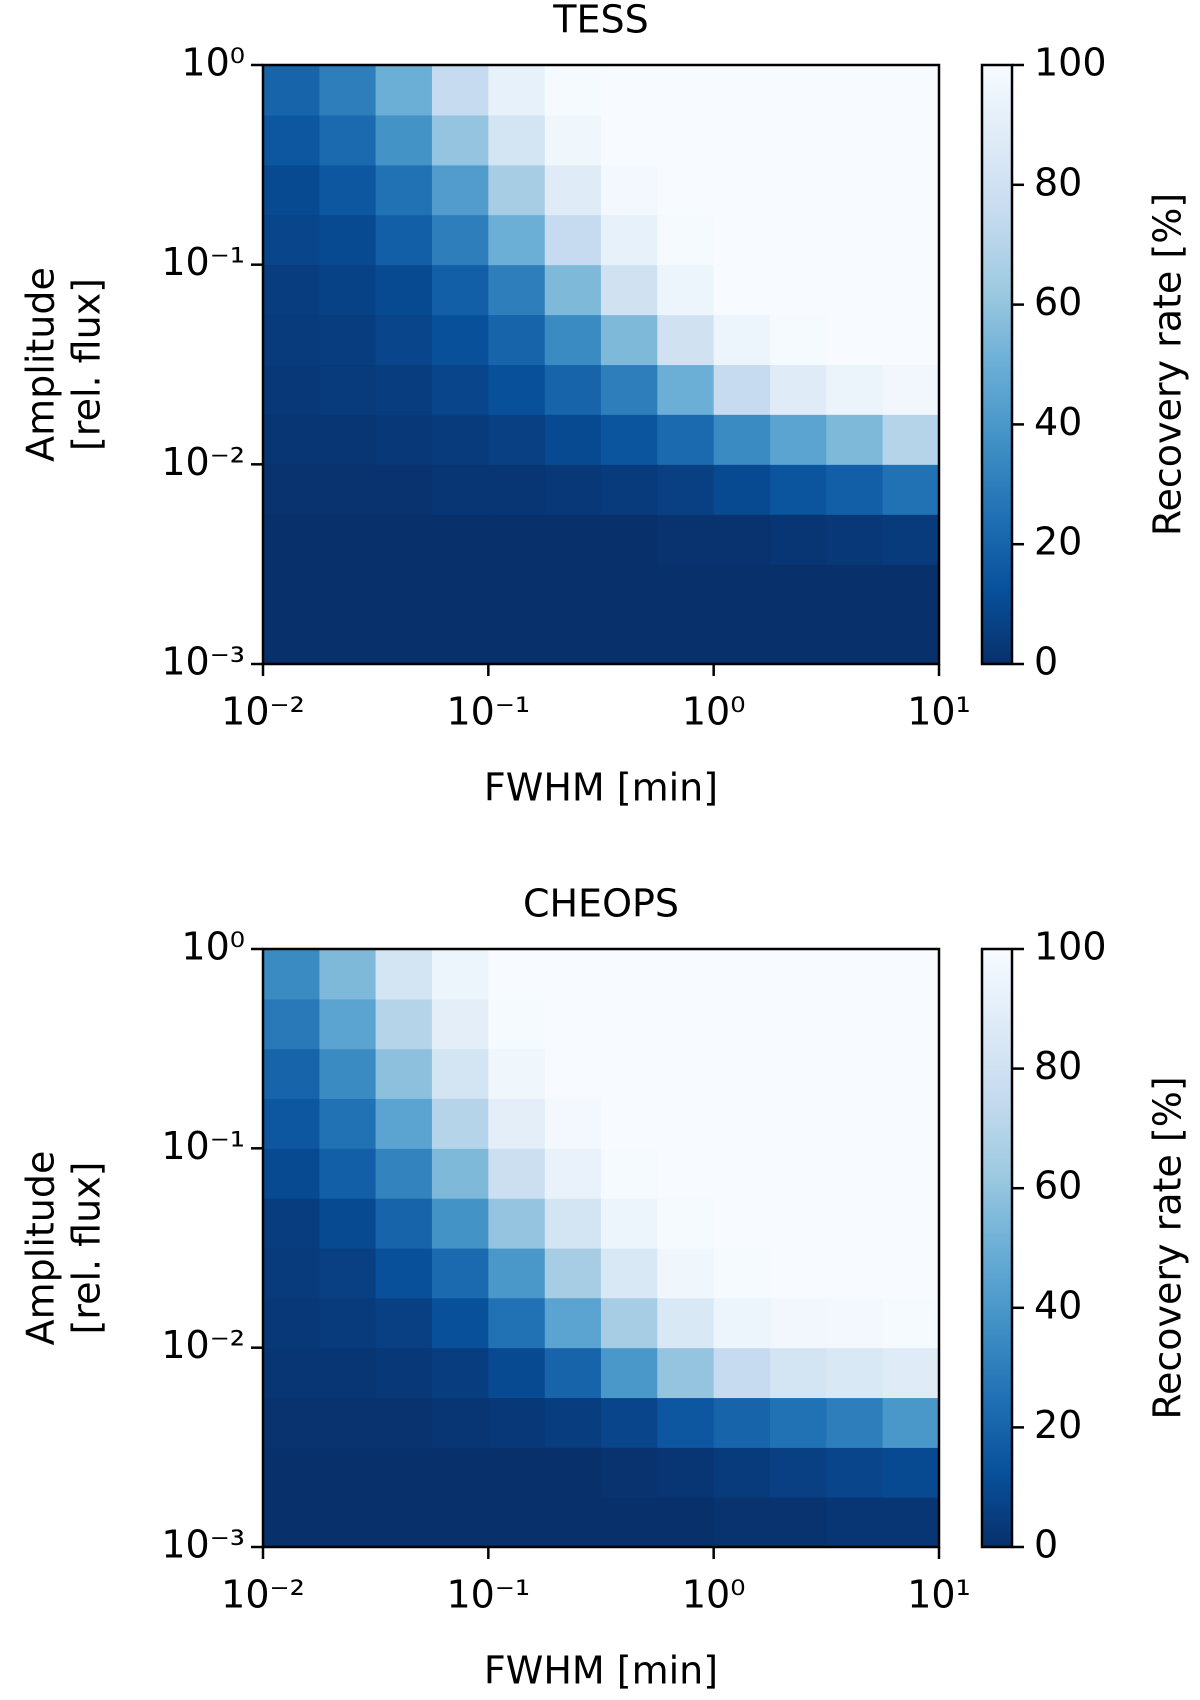 This screenshot has height=1700, width=1200. What do you see at coordinates (489, 712) in the screenshot?
I see `x-tick-label: 10⁻¹` at bounding box center [489, 712].